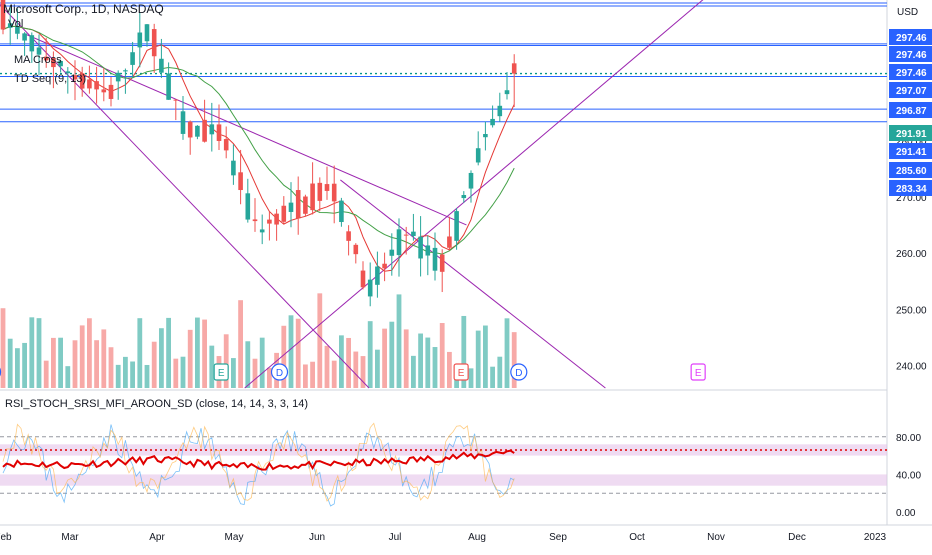  What do you see at coordinates (906, 513) in the screenshot?
I see `oscillator-axis-tick: 0.00` at bounding box center [906, 513].